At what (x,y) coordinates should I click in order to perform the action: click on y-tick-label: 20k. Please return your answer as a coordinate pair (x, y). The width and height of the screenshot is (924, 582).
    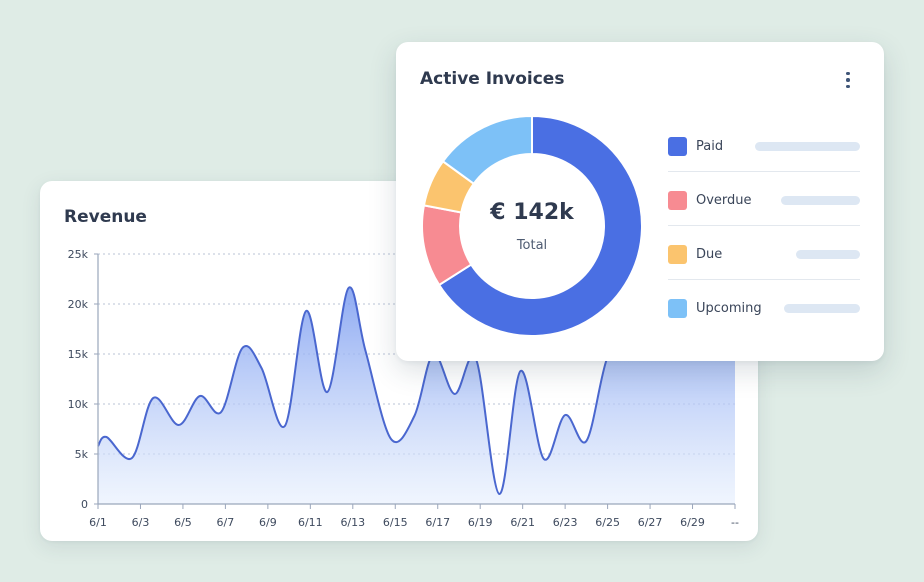
    Looking at the image, I should click on (78, 304).